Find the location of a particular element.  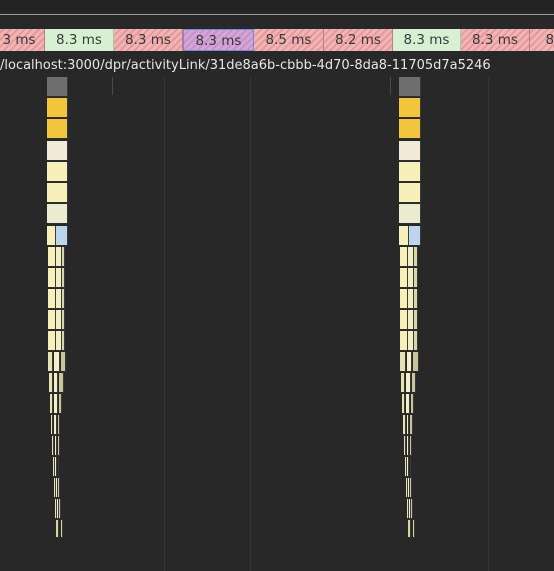

frame-3: 8.3 ms is located at coordinates (218, 40).